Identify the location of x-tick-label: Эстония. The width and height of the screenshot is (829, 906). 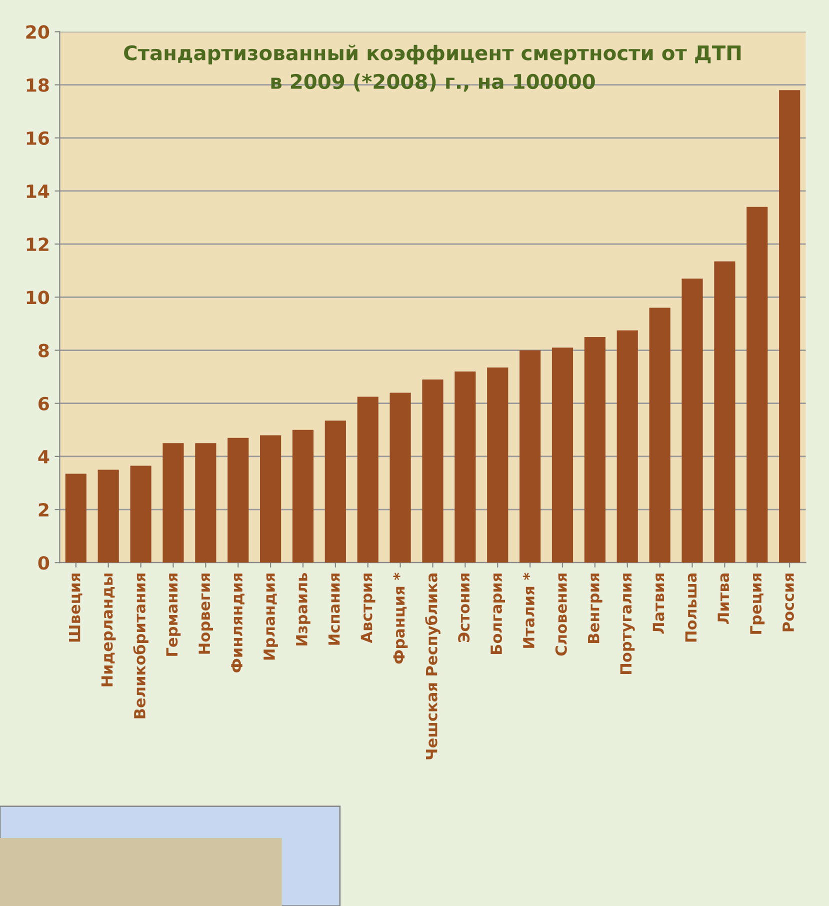
(464, 608).